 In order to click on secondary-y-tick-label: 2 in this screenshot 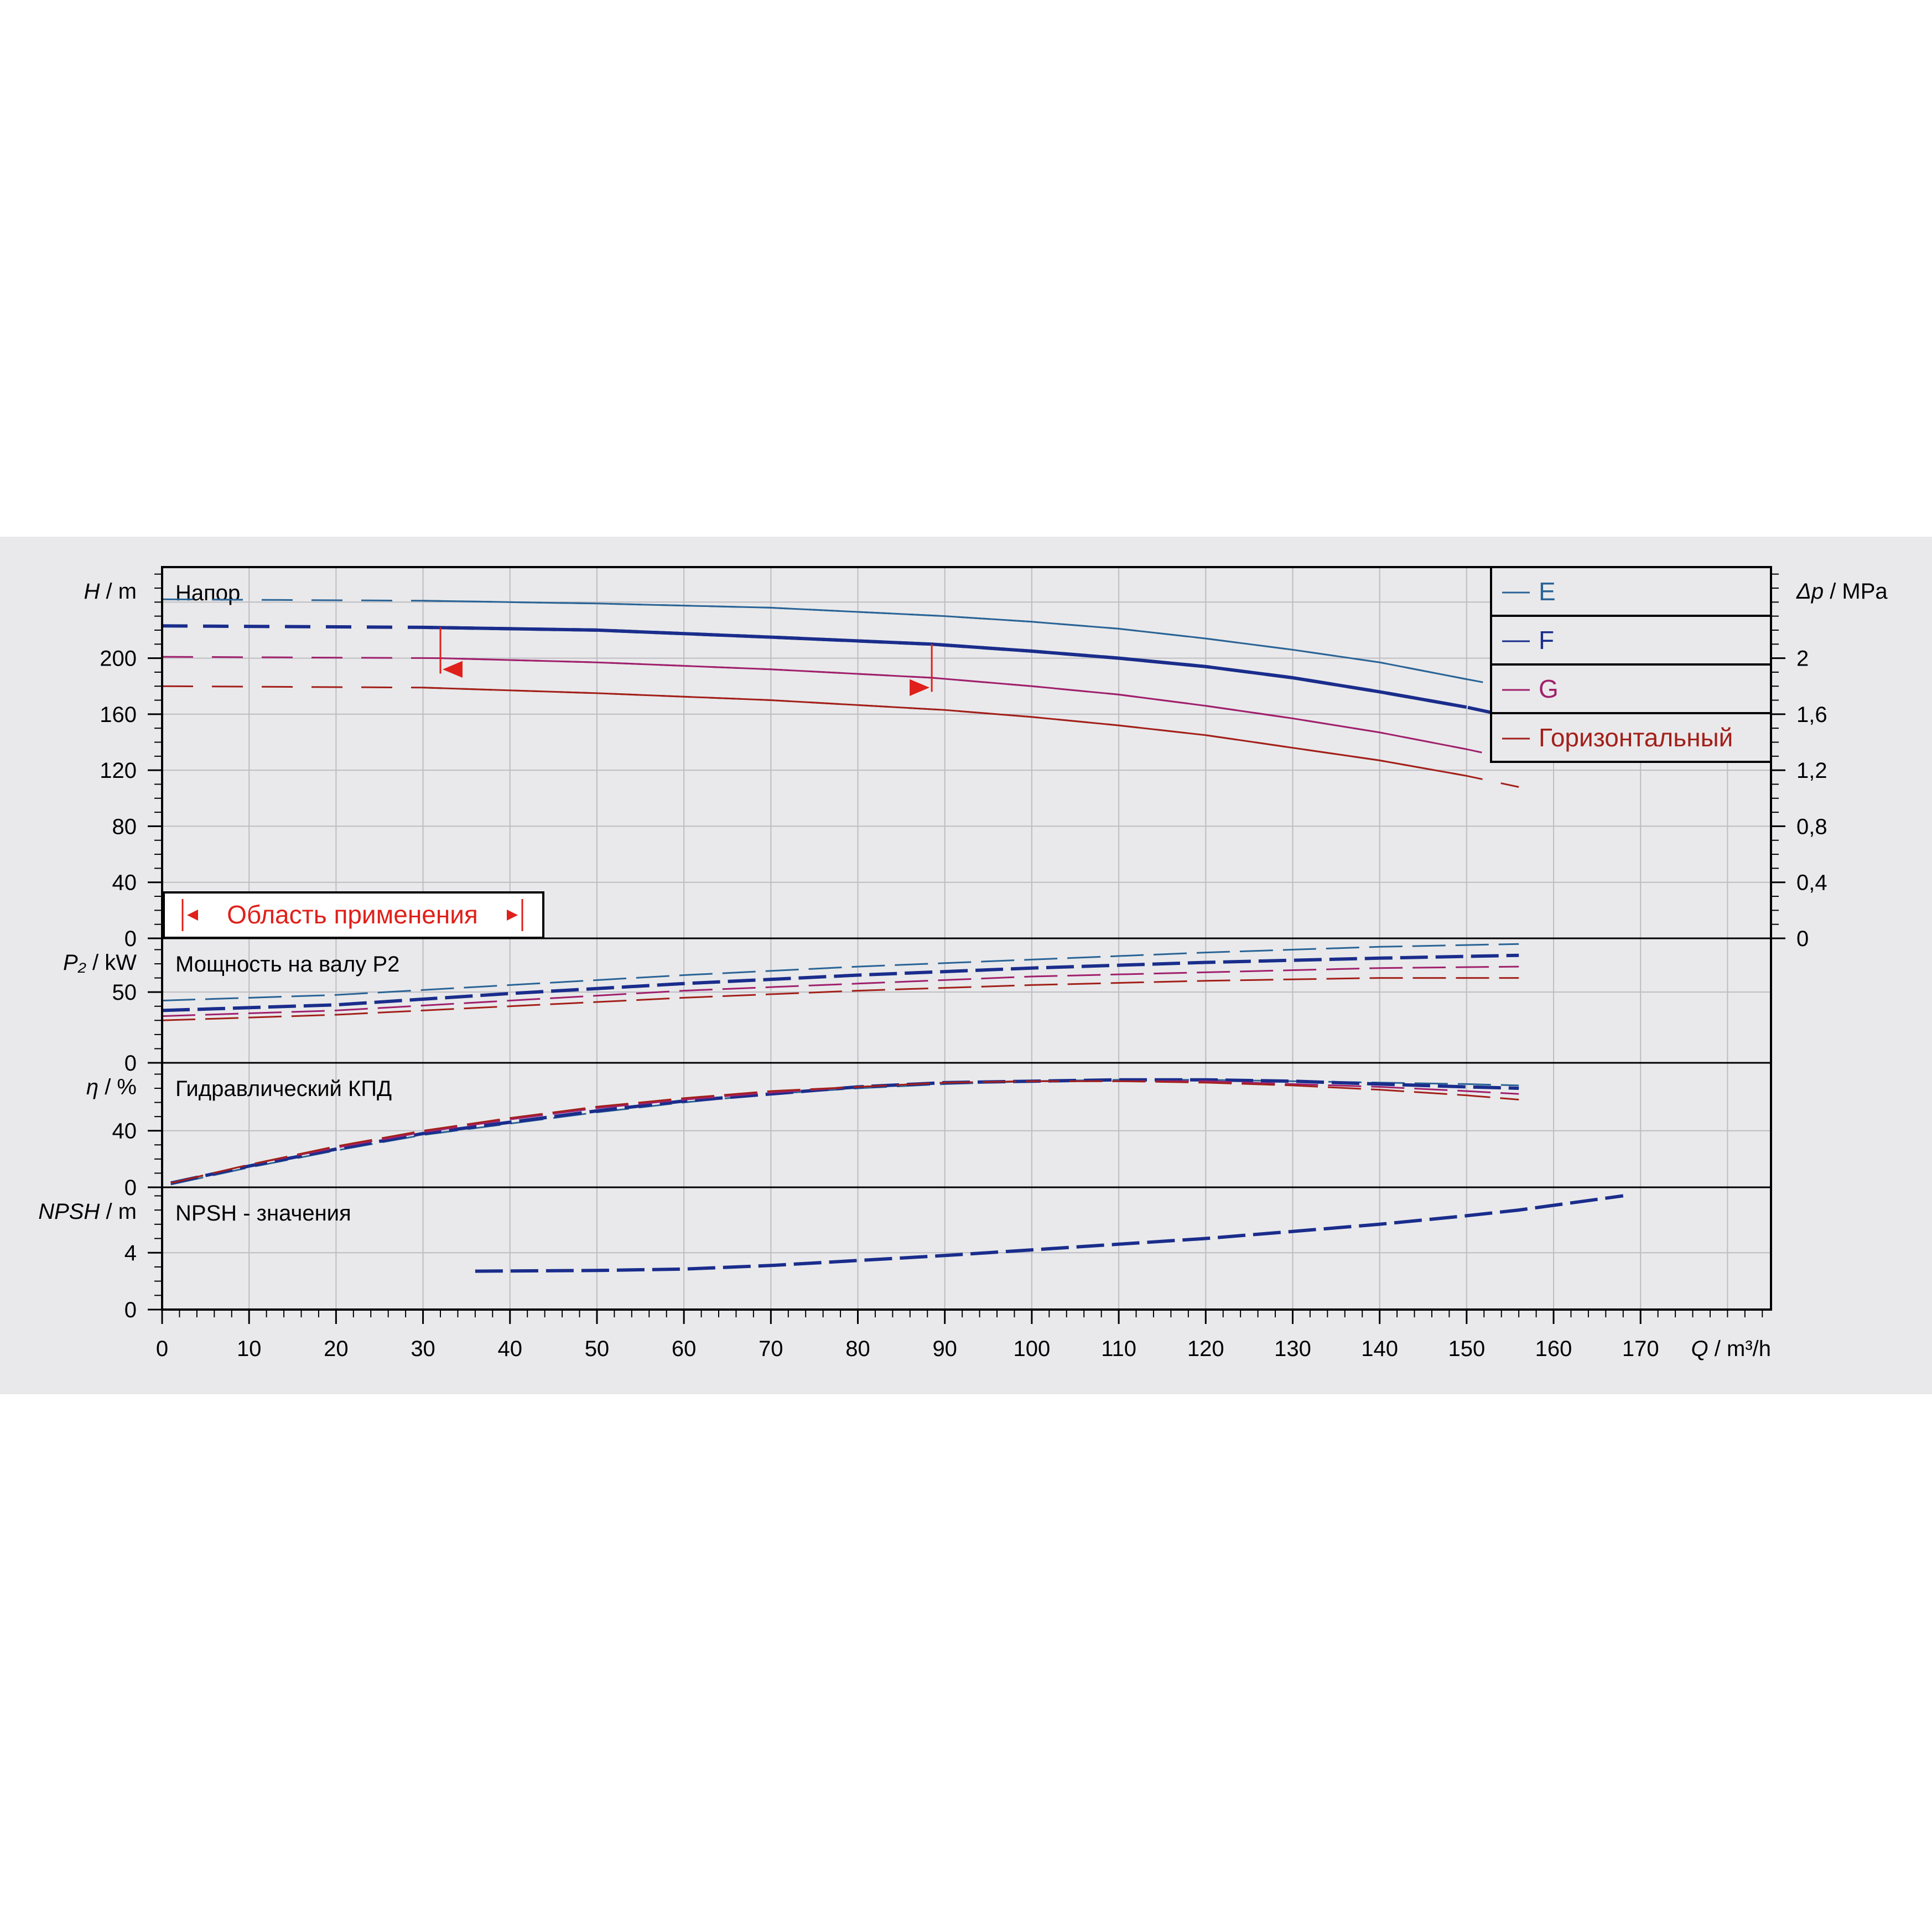, I will do `click(1802, 659)`.